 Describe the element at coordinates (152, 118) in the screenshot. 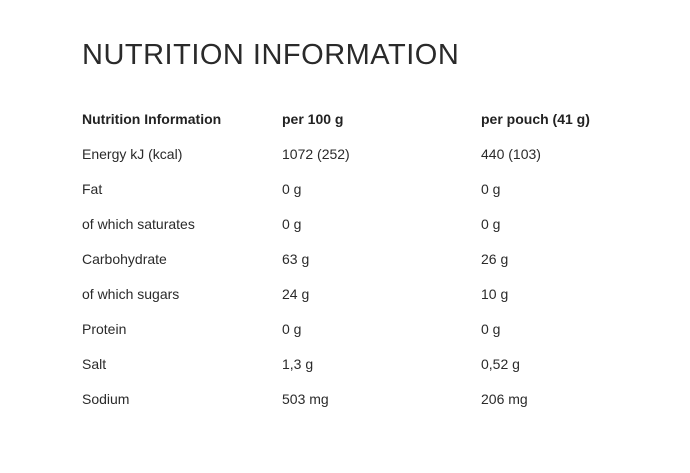

I see `header-nutrient: Nutrition Information` at that location.